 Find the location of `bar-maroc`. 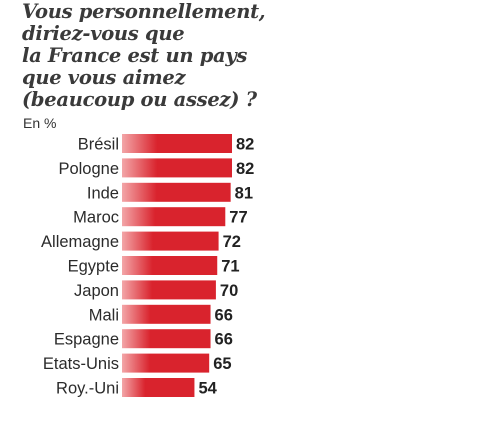

bar-maroc is located at coordinates (174, 217).